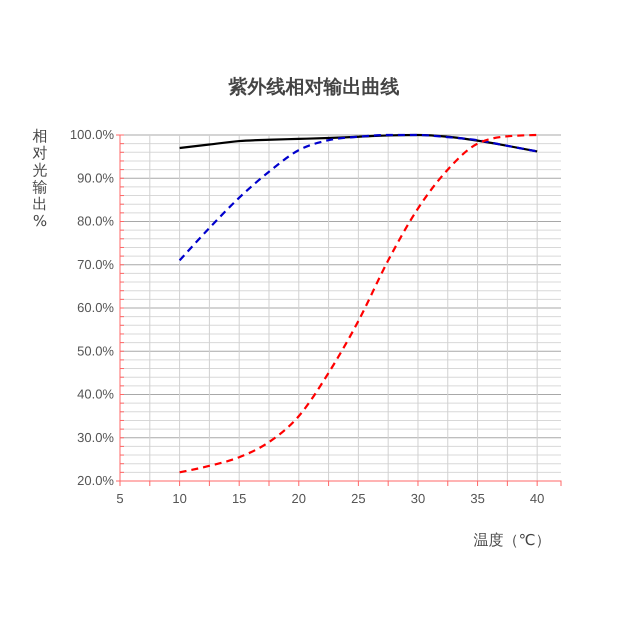 The height and width of the screenshot is (628, 629). I want to click on x-tick-label: 35, so click(477, 498).